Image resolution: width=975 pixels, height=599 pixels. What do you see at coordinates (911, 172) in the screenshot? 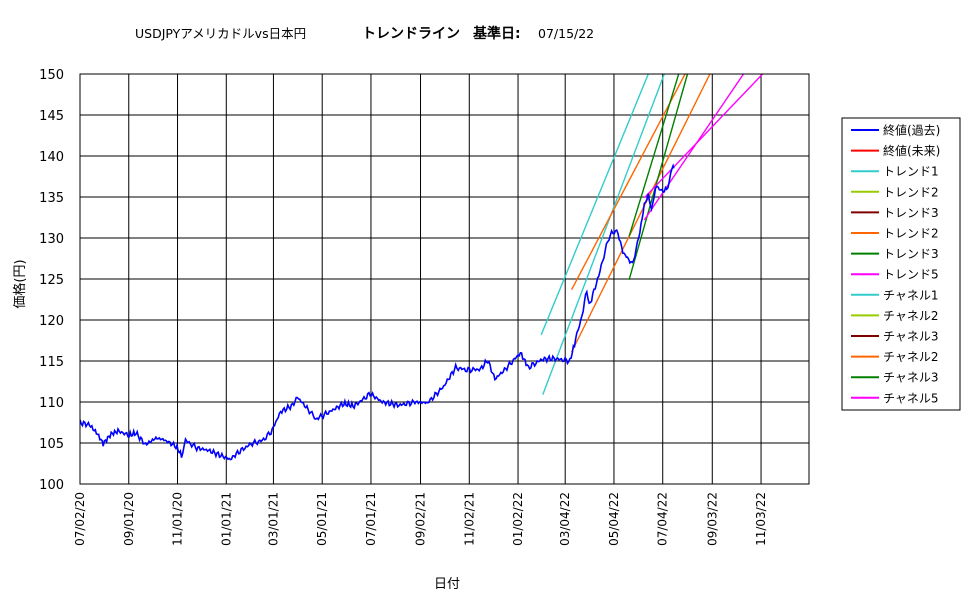
I see `legend-label: トレンド1` at bounding box center [911, 172].